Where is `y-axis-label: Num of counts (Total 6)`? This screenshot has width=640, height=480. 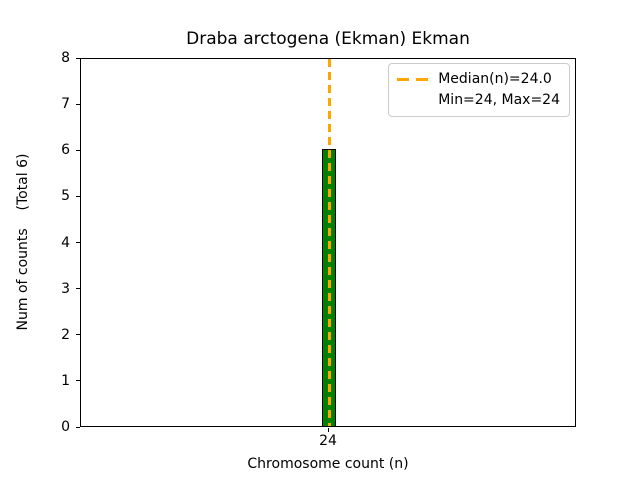 y-axis-label: Num of counts (Total 6) is located at coordinates (23, 242).